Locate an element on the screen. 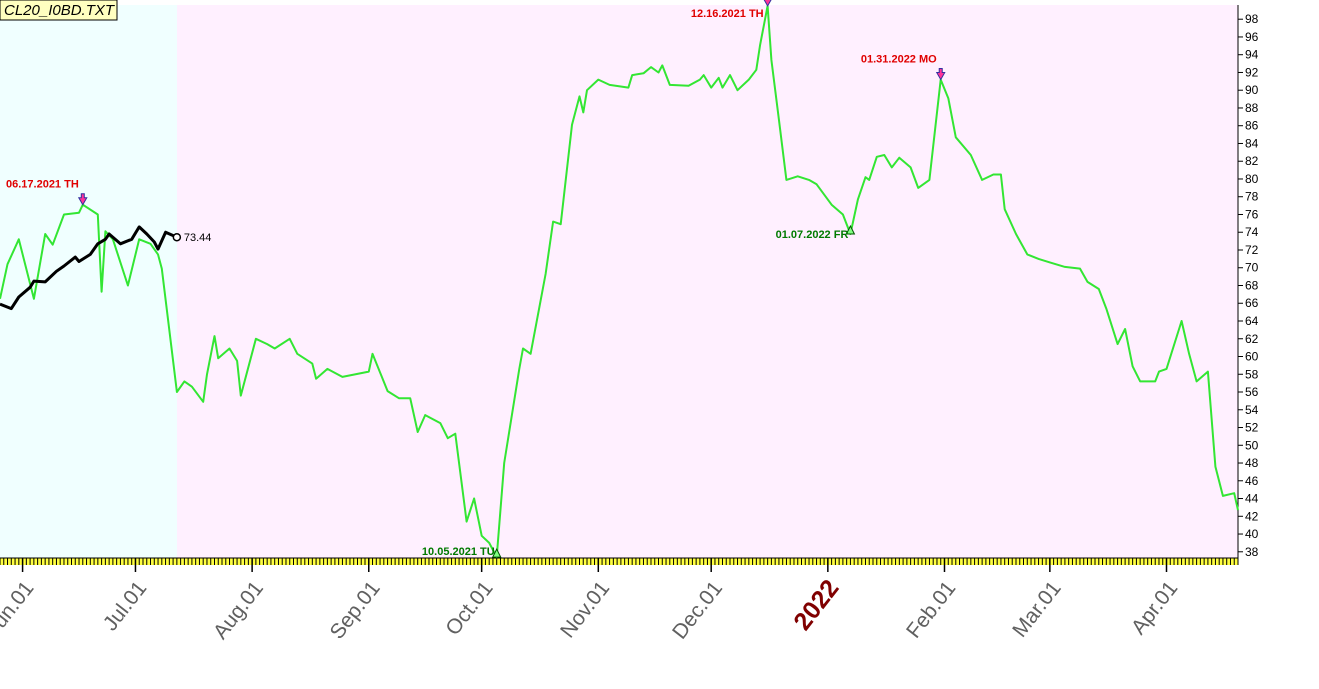  y-tick-label: 54 is located at coordinates (1252, 410).